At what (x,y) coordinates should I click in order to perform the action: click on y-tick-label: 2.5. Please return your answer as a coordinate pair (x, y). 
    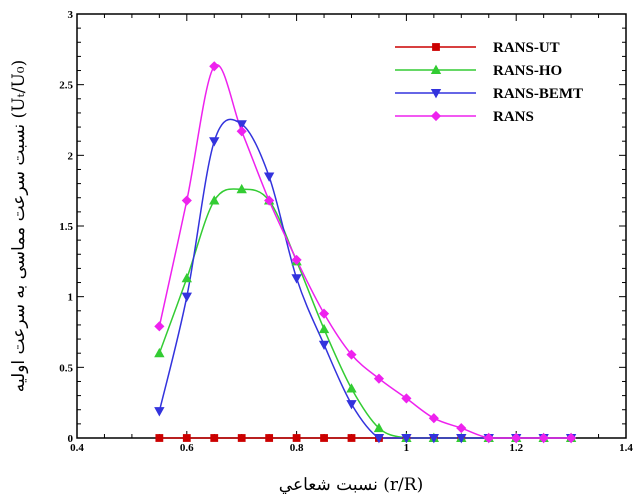
    Looking at the image, I should click on (66, 86).